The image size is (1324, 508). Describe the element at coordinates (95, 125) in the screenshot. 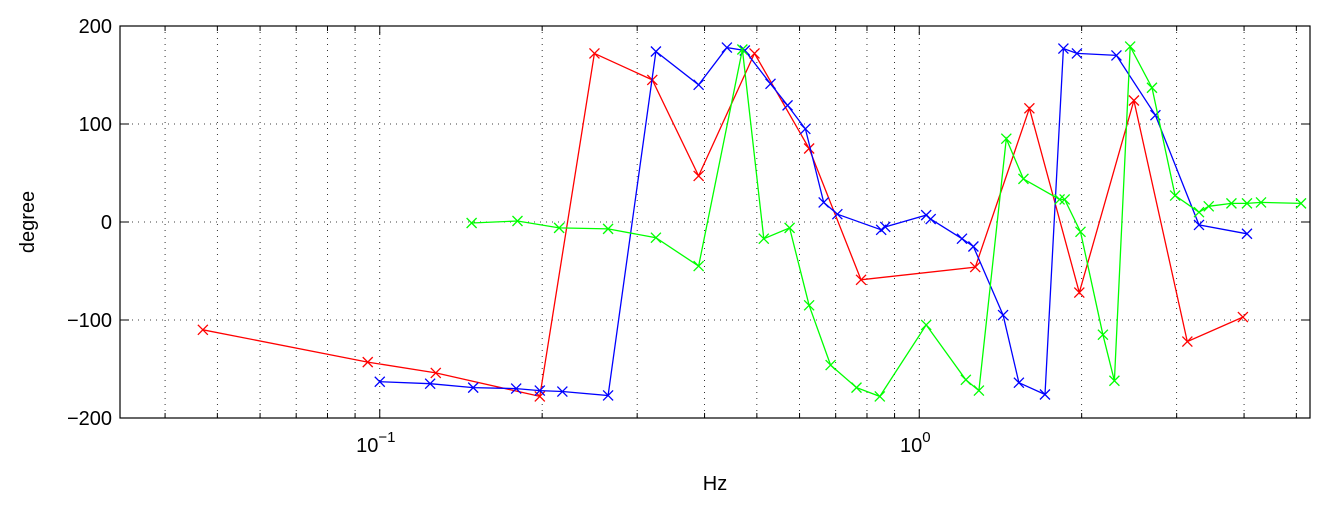

I see `y-tick-label: 100` at that location.